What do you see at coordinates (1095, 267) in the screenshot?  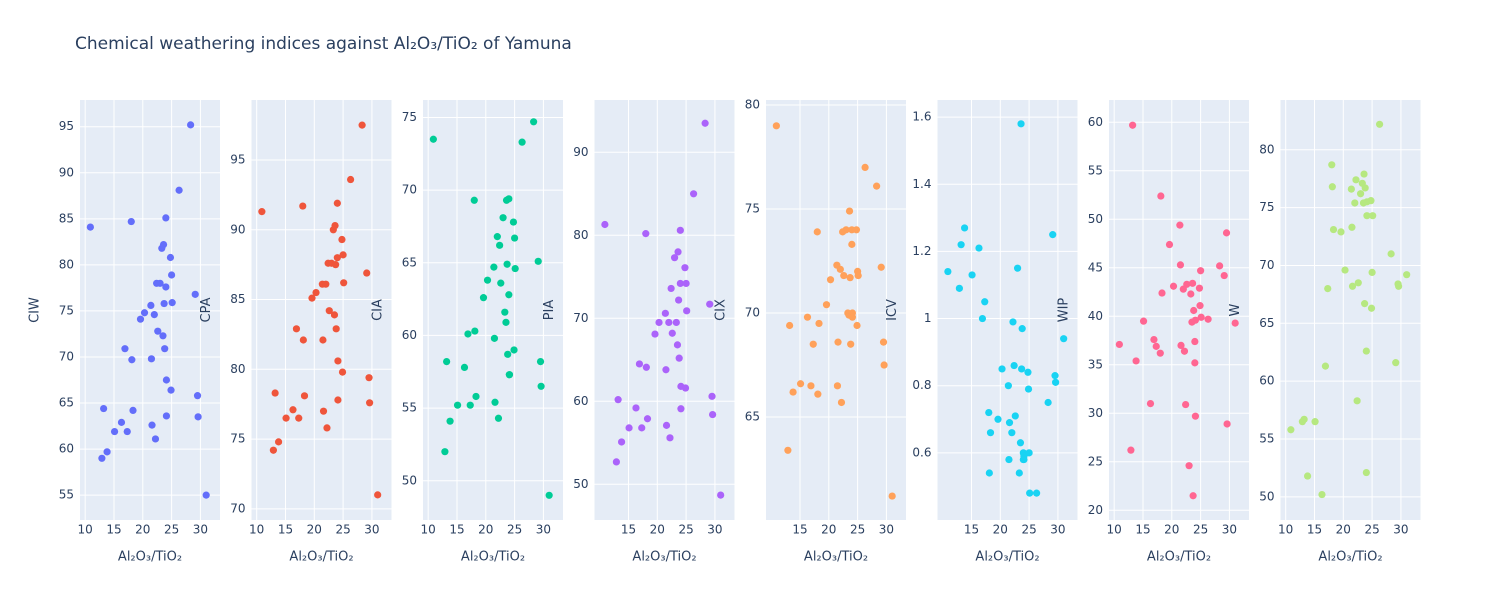 I see `y-tick-label: 45` at bounding box center [1095, 267].